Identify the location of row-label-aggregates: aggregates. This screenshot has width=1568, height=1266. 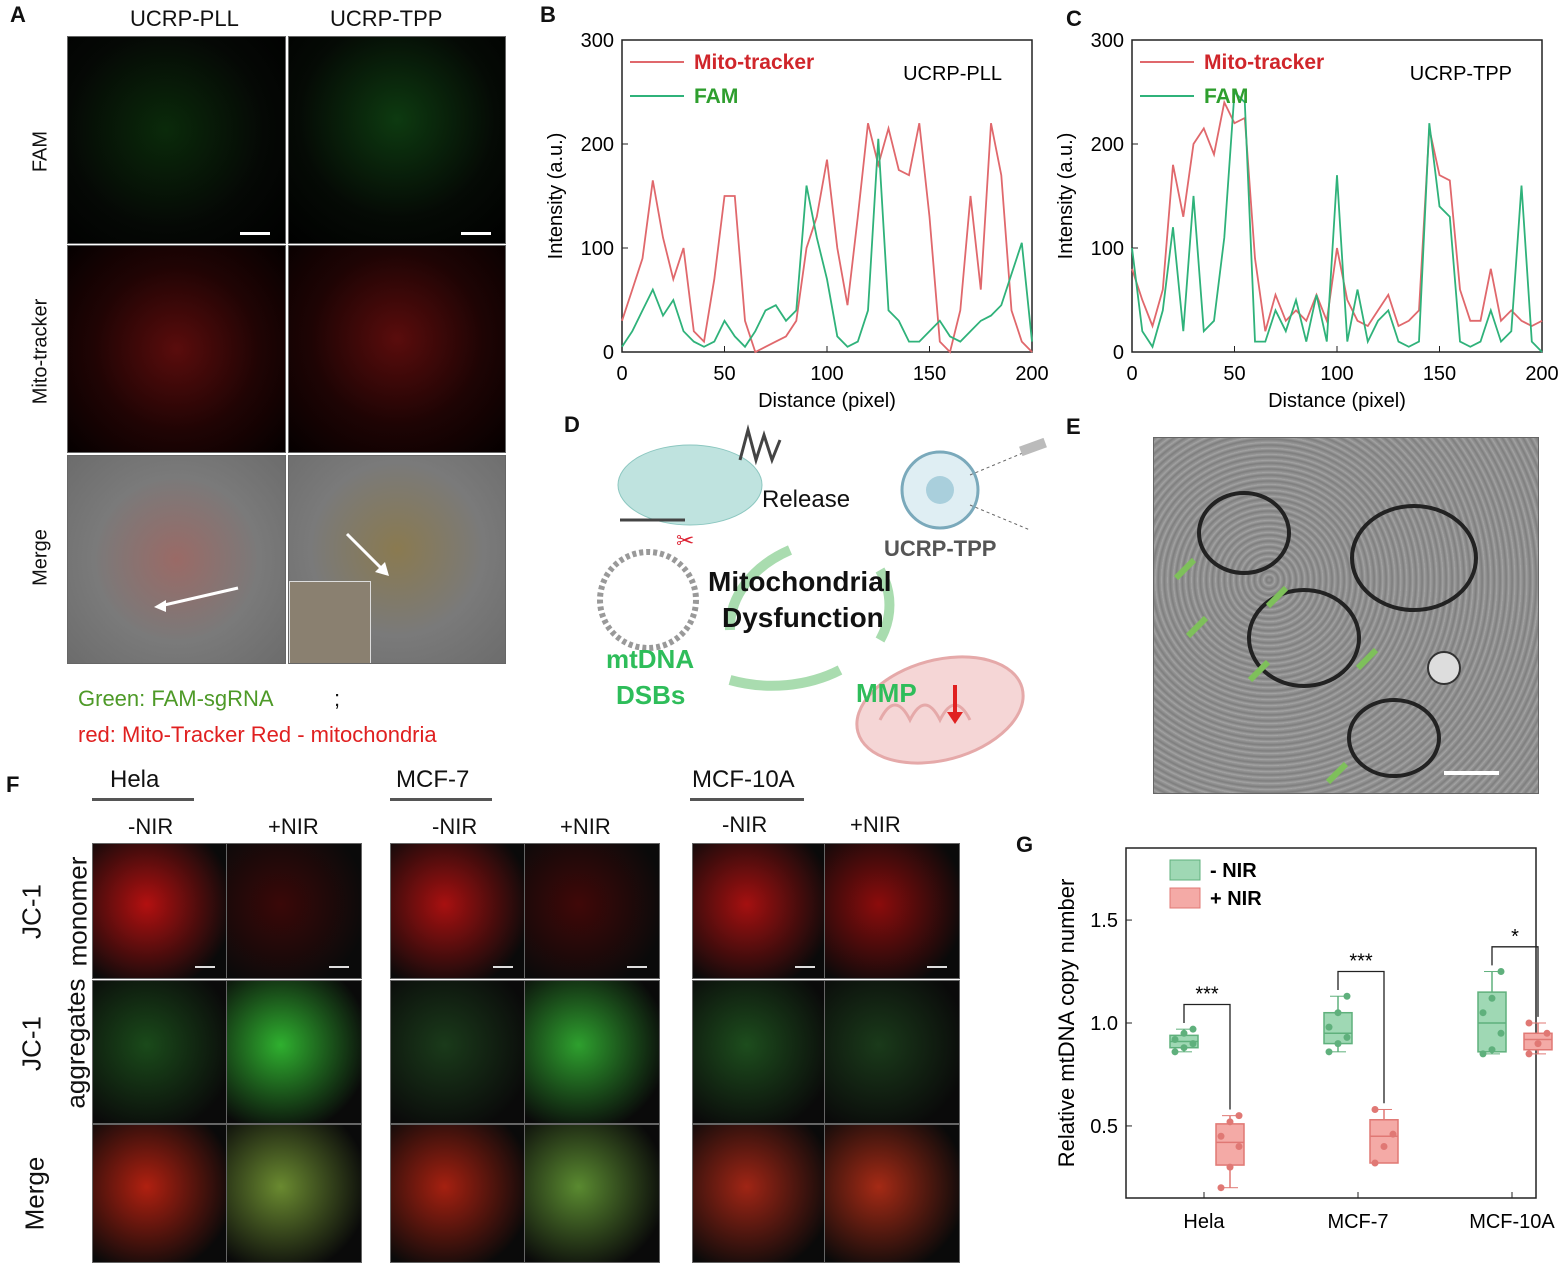
(75, 1043).